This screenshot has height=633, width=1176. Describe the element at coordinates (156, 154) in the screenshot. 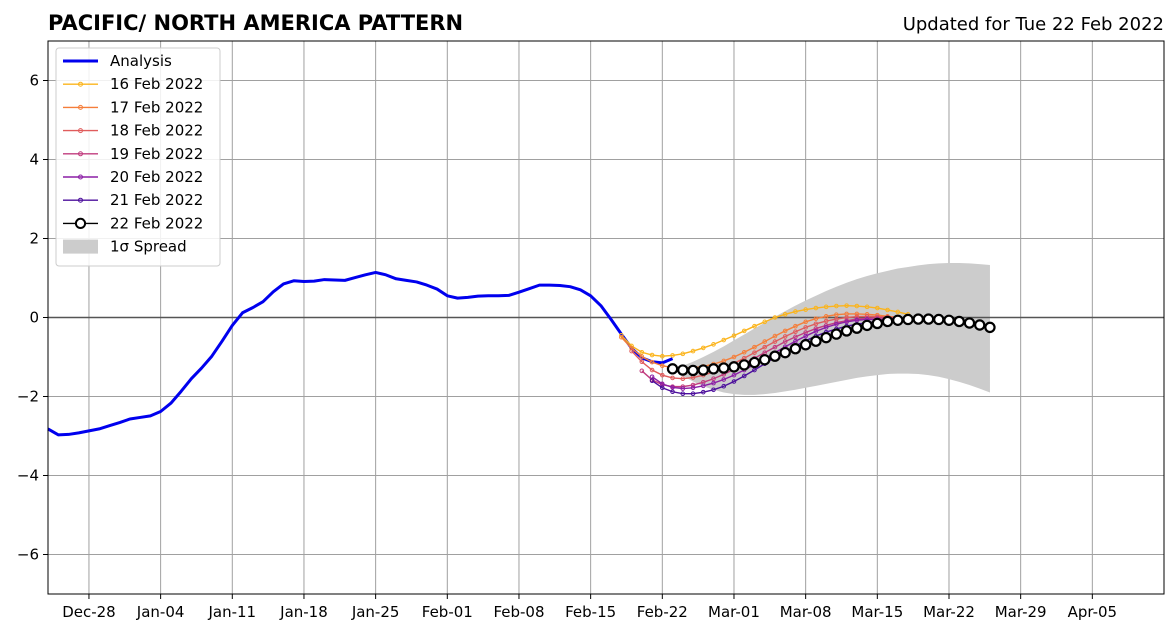

I see `legend-label: 19 Feb 2022` at that location.